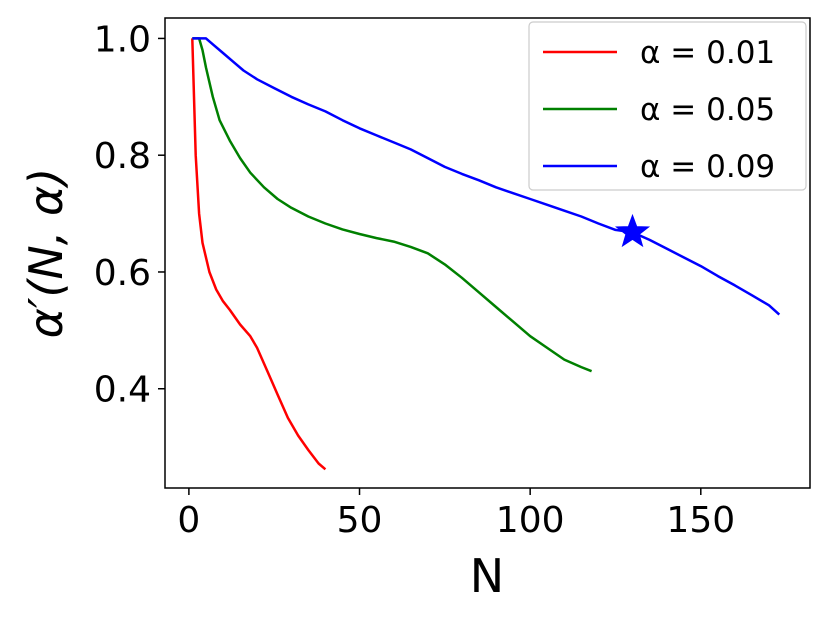 This screenshot has height=623, width=830. What do you see at coordinates (122, 390) in the screenshot?
I see `y-tick-label-1: 0.4` at bounding box center [122, 390].